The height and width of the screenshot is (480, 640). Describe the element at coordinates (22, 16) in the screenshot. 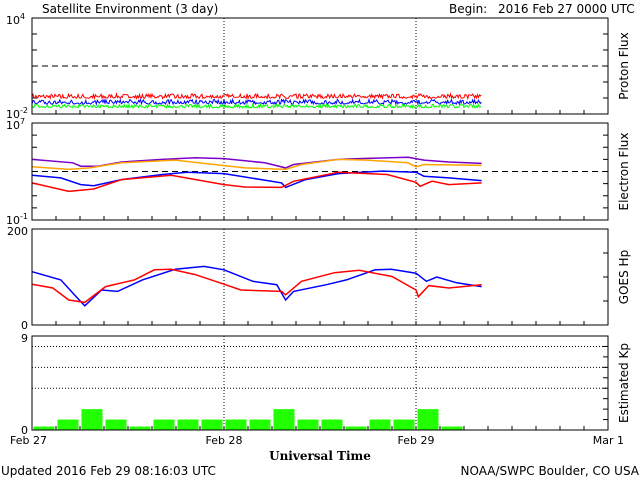

I see `y-tick-label-exponent: 4` at that location.